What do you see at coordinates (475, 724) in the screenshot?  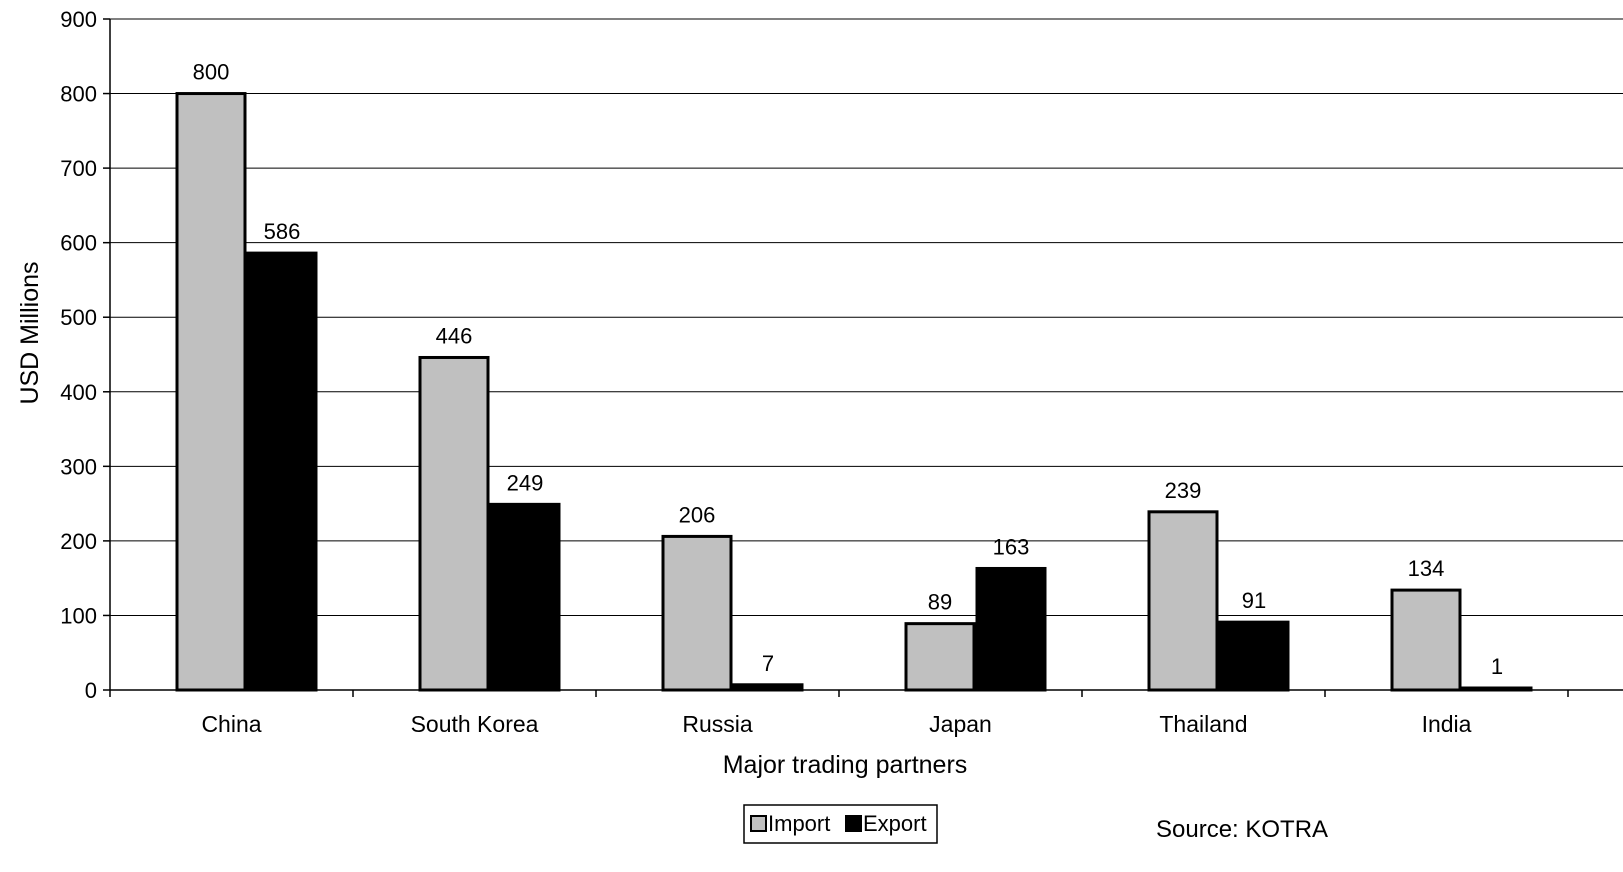 I see `x-tick-label: South Korea` at bounding box center [475, 724].